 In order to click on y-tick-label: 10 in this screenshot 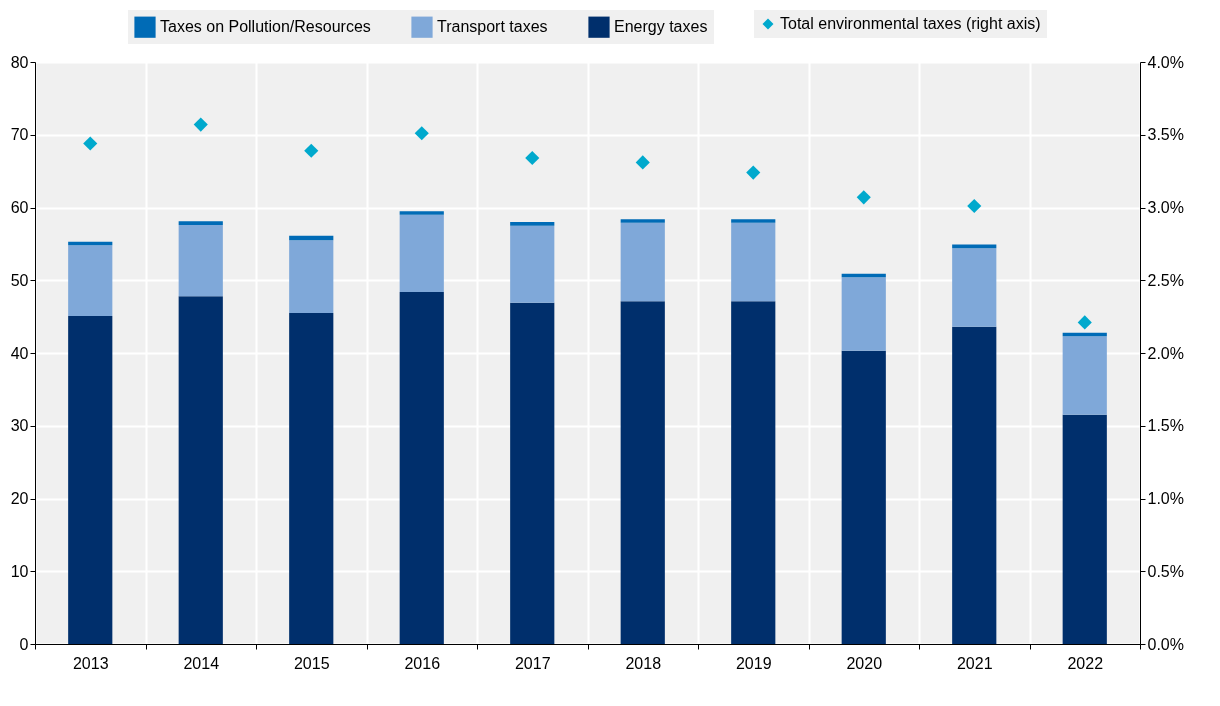, I will do `click(19, 571)`.